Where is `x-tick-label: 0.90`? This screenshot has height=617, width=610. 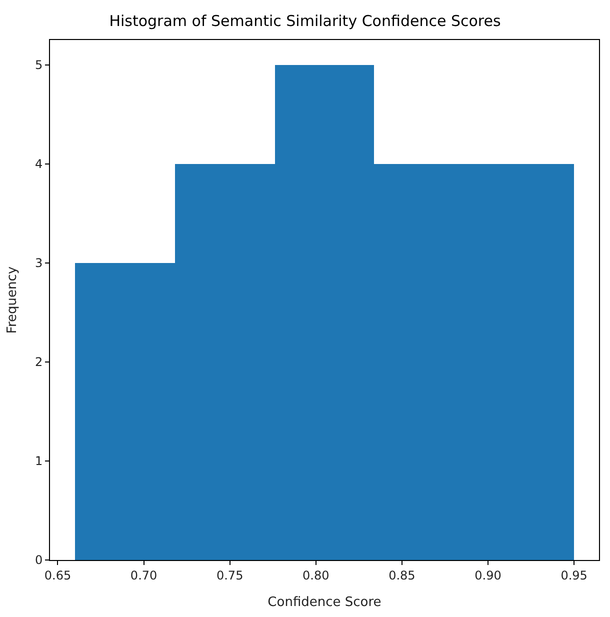 x-tick-label: 0.90 is located at coordinates (488, 575).